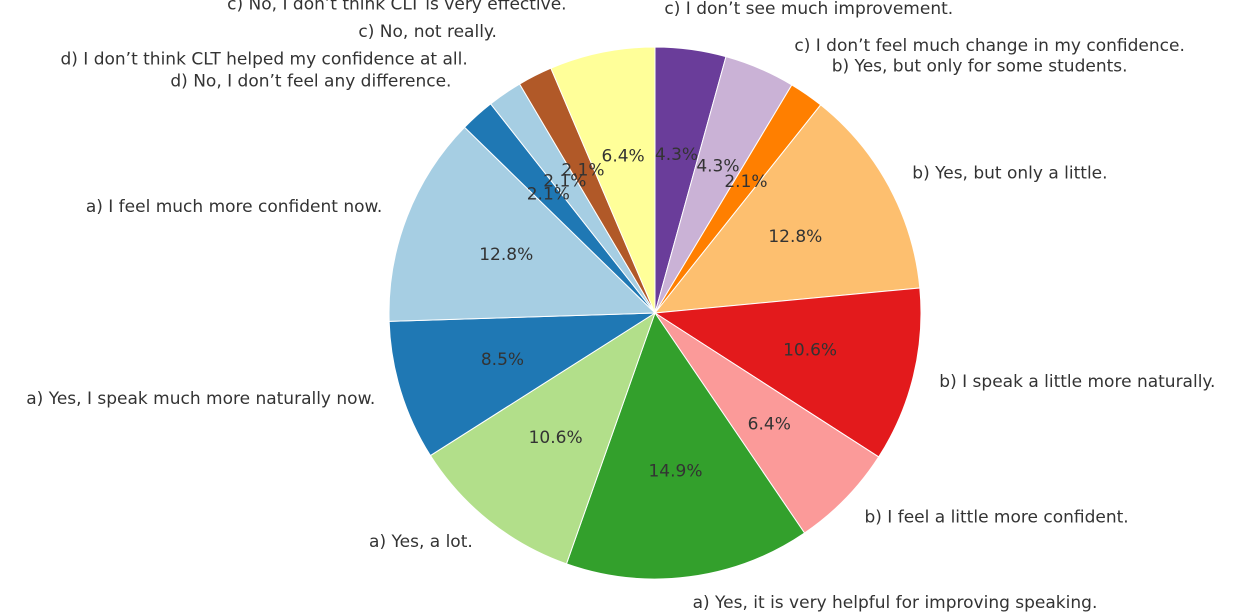 The width and height of the screenshot is (1247, 615). I want to click on slice-percent-label-6: 6.4%, so click(769, 424).